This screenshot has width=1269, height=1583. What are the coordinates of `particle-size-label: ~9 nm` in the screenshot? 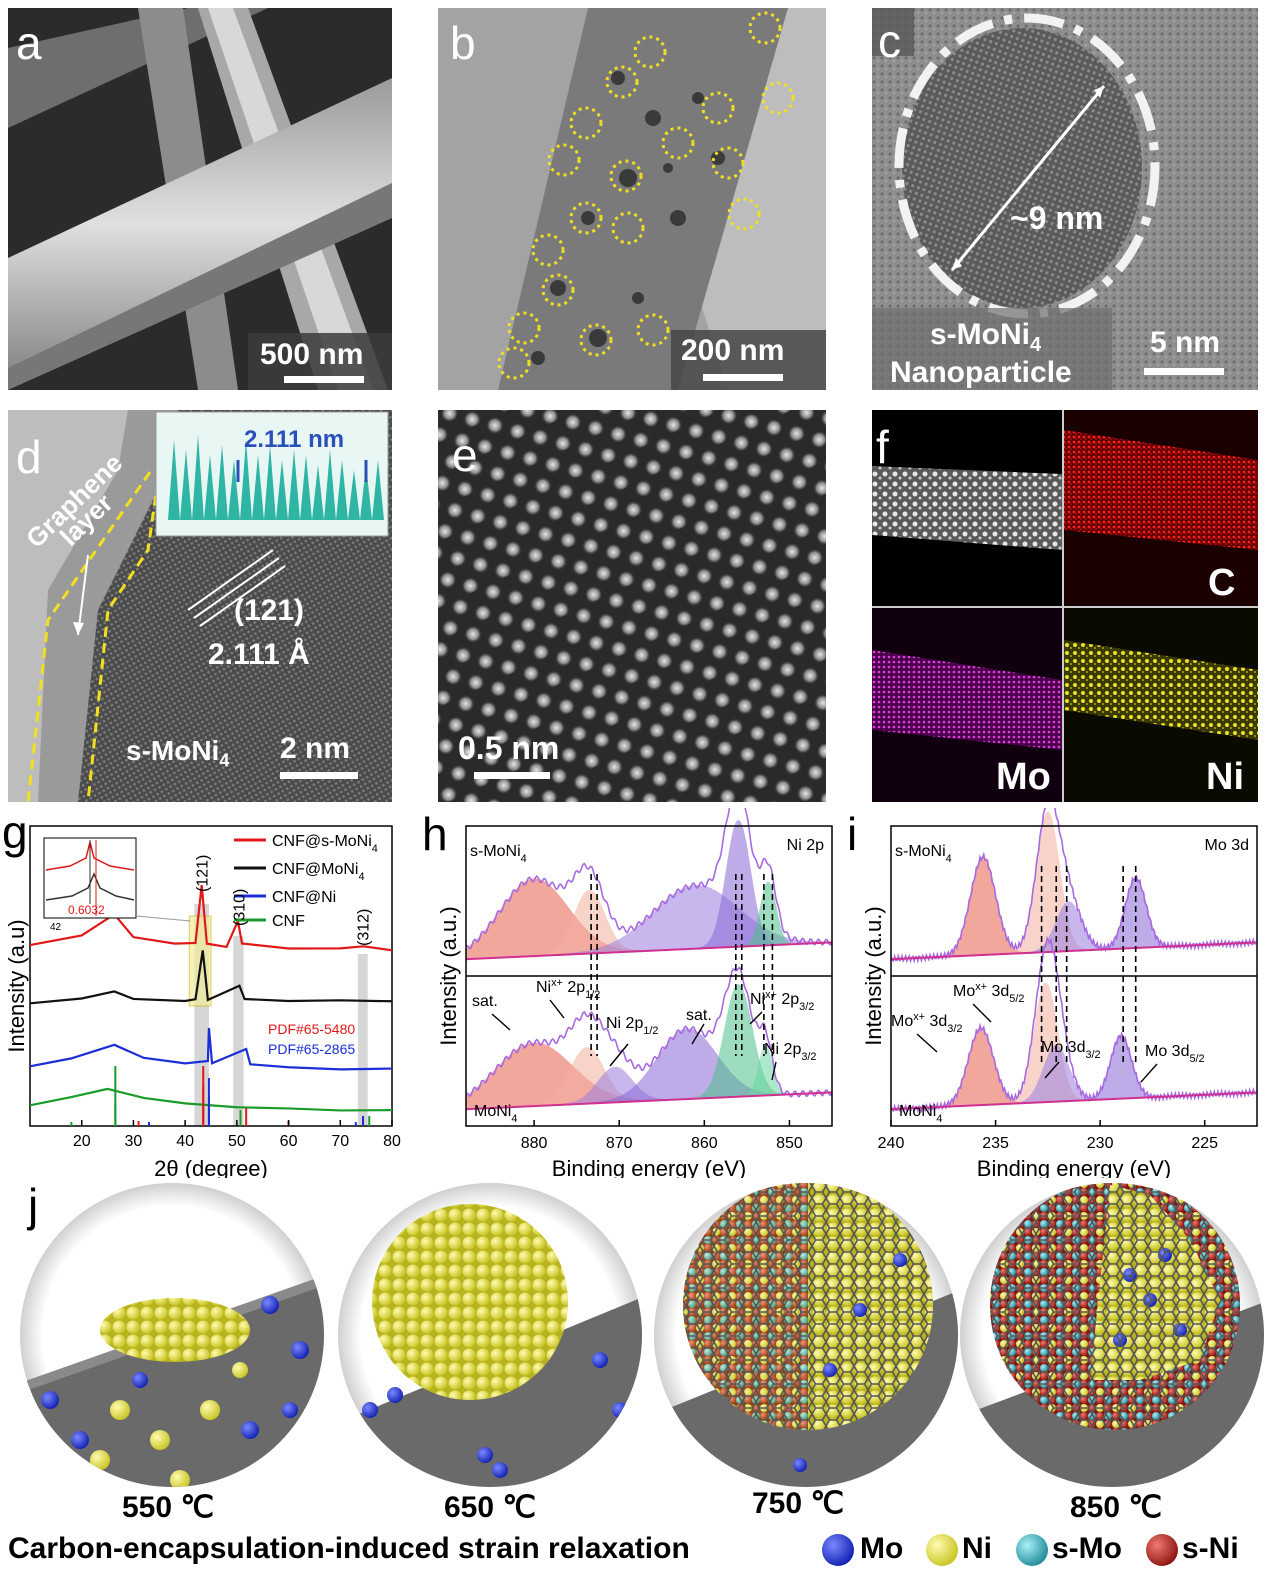 It's located at (1057, 218).